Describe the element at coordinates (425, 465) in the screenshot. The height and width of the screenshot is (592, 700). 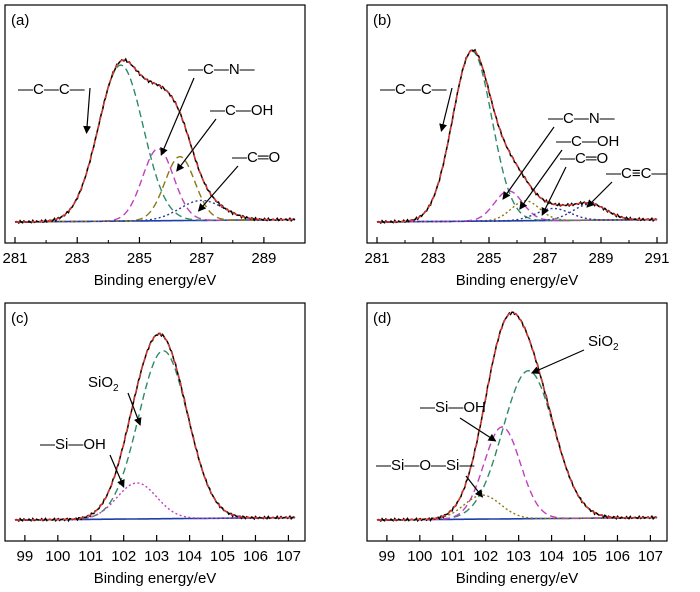
I see `peak-label: —Si—O—Si—` at that location.